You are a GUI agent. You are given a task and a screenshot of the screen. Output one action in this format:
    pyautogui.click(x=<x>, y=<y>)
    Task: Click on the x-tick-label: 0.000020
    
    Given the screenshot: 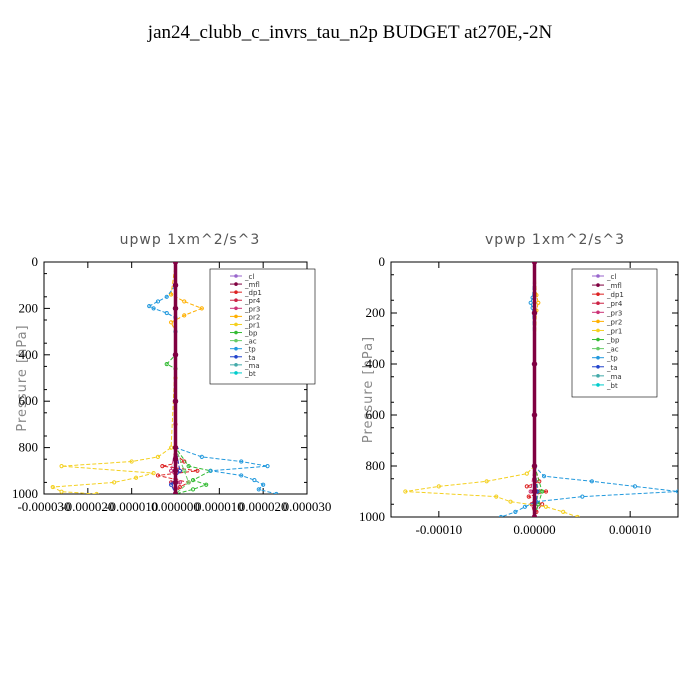 What is the action you would take?
    pyautogui.click(x=263, y=506)
    